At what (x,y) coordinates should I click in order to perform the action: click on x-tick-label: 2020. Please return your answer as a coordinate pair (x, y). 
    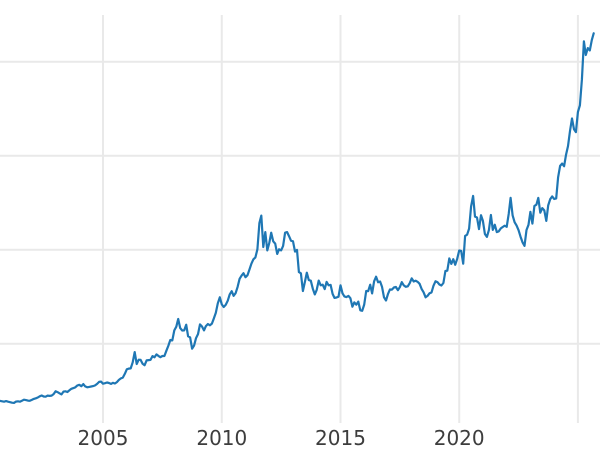
    Looking at the image, I should click on (459, 438).